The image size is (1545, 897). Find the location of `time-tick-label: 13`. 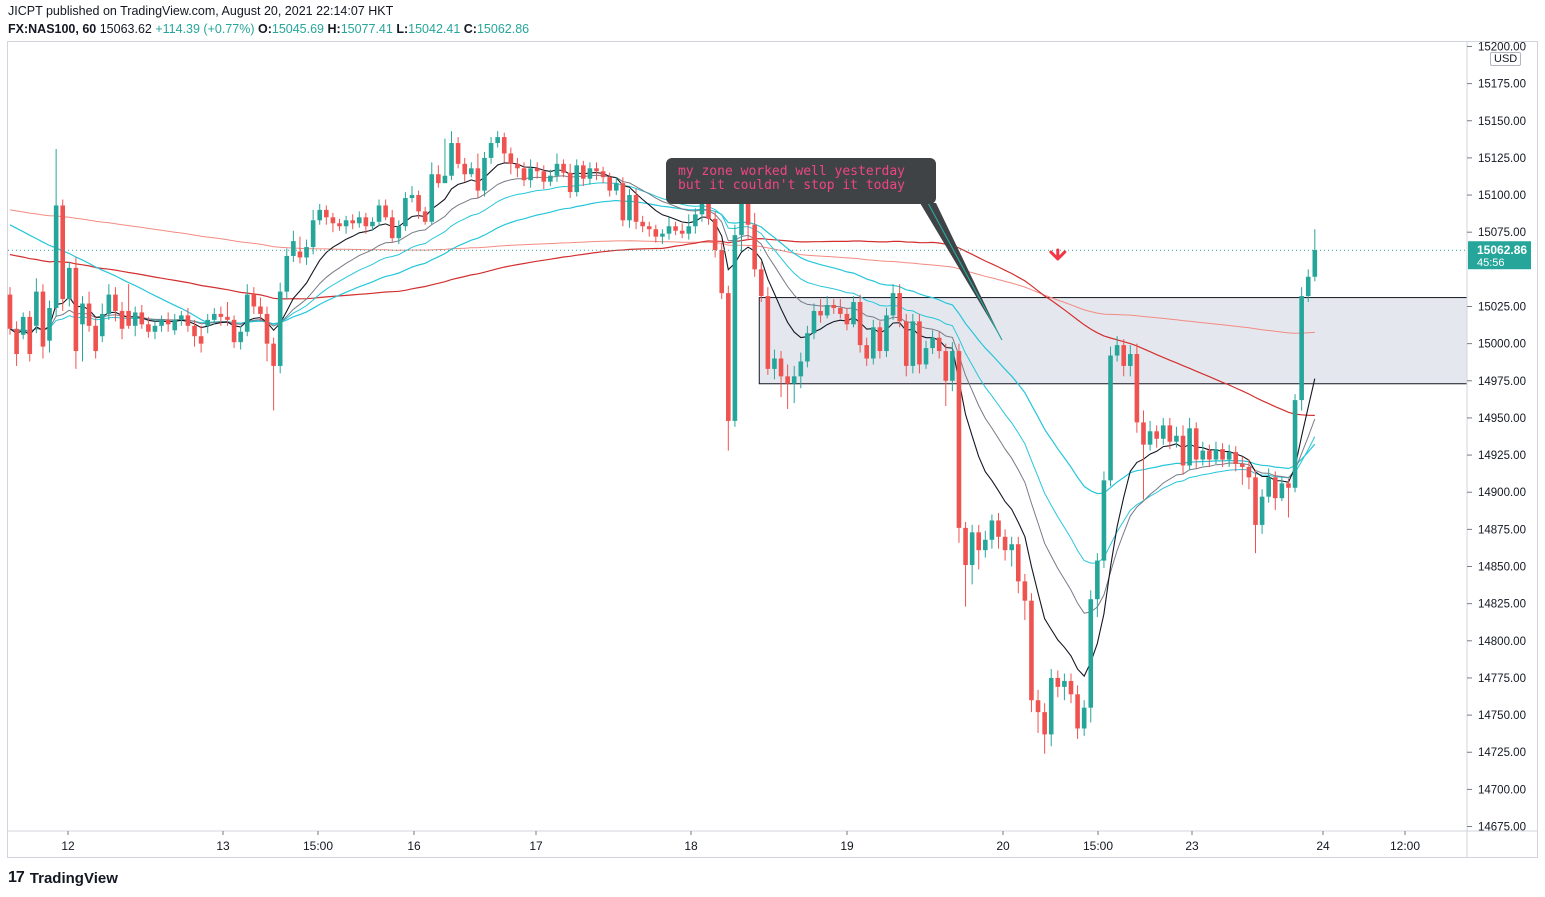

time-tick-label: 13 is located at coordinates (223, 846).